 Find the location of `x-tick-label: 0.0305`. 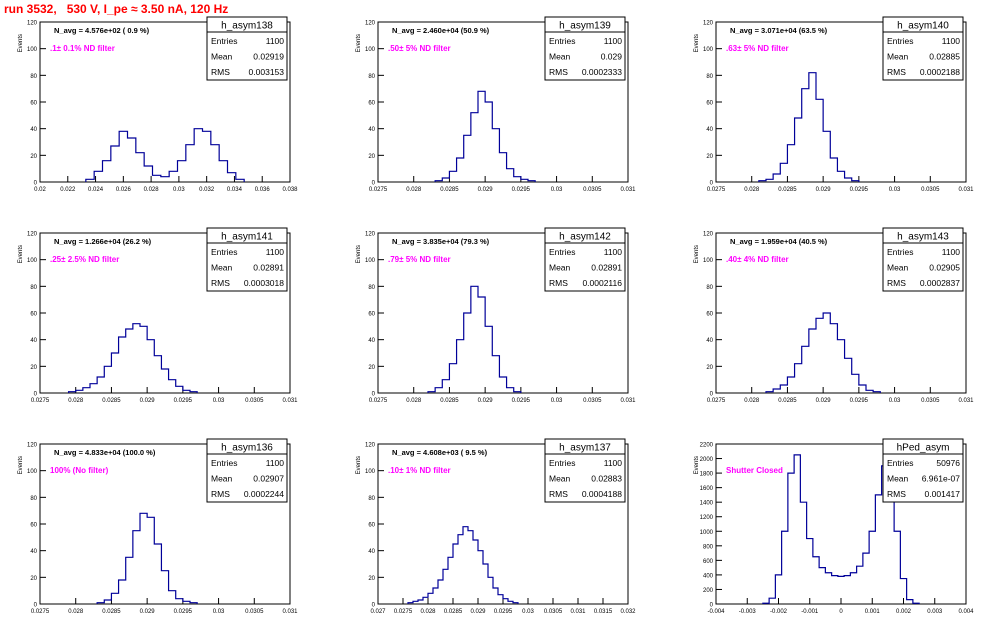

x-tick-label: 0.0305 is located at coordinates (930, 401).